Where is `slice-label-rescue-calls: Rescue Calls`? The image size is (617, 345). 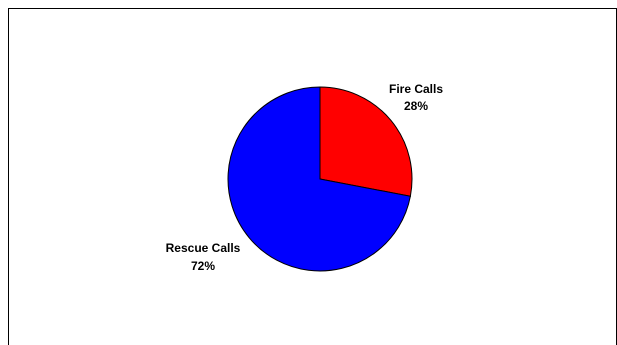
slice-label-rescue-calls: Rescue Calls is located at coordinates (203, 248).